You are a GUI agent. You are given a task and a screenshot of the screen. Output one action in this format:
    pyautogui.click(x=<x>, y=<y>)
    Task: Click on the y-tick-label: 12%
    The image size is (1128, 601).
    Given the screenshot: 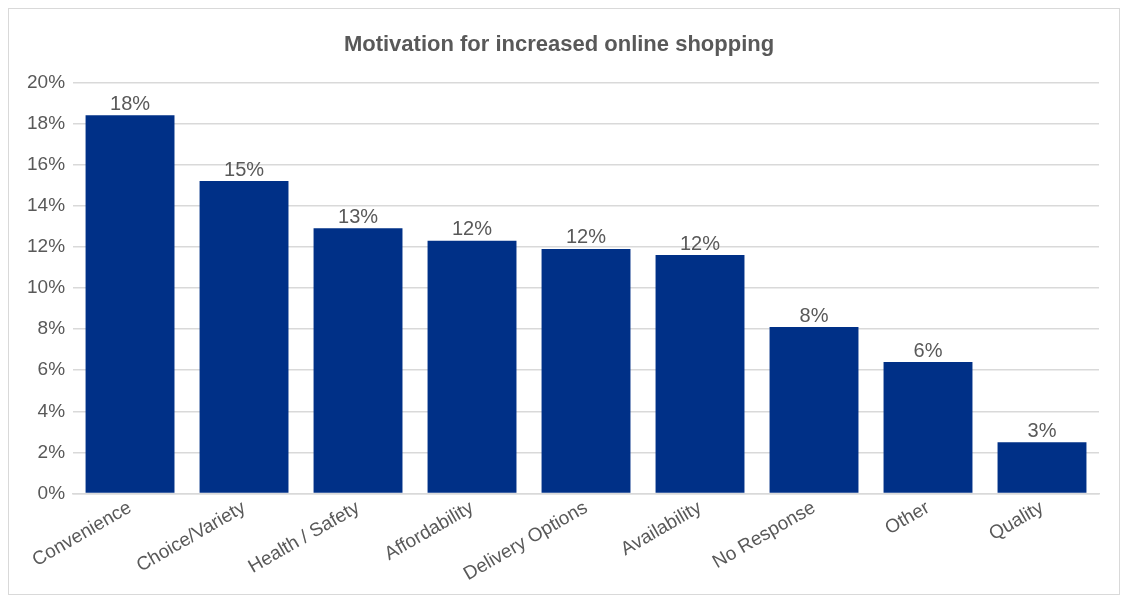 What is the action you would take?
    pyautogui.click(x=46, y=246)
    